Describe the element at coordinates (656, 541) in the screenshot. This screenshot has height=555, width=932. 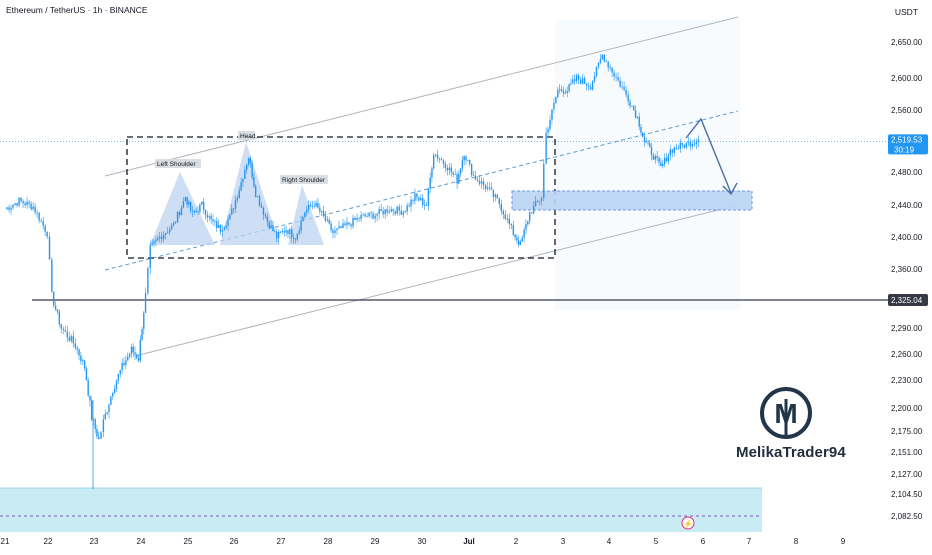
I see `x-tick-label: 5` at that location.